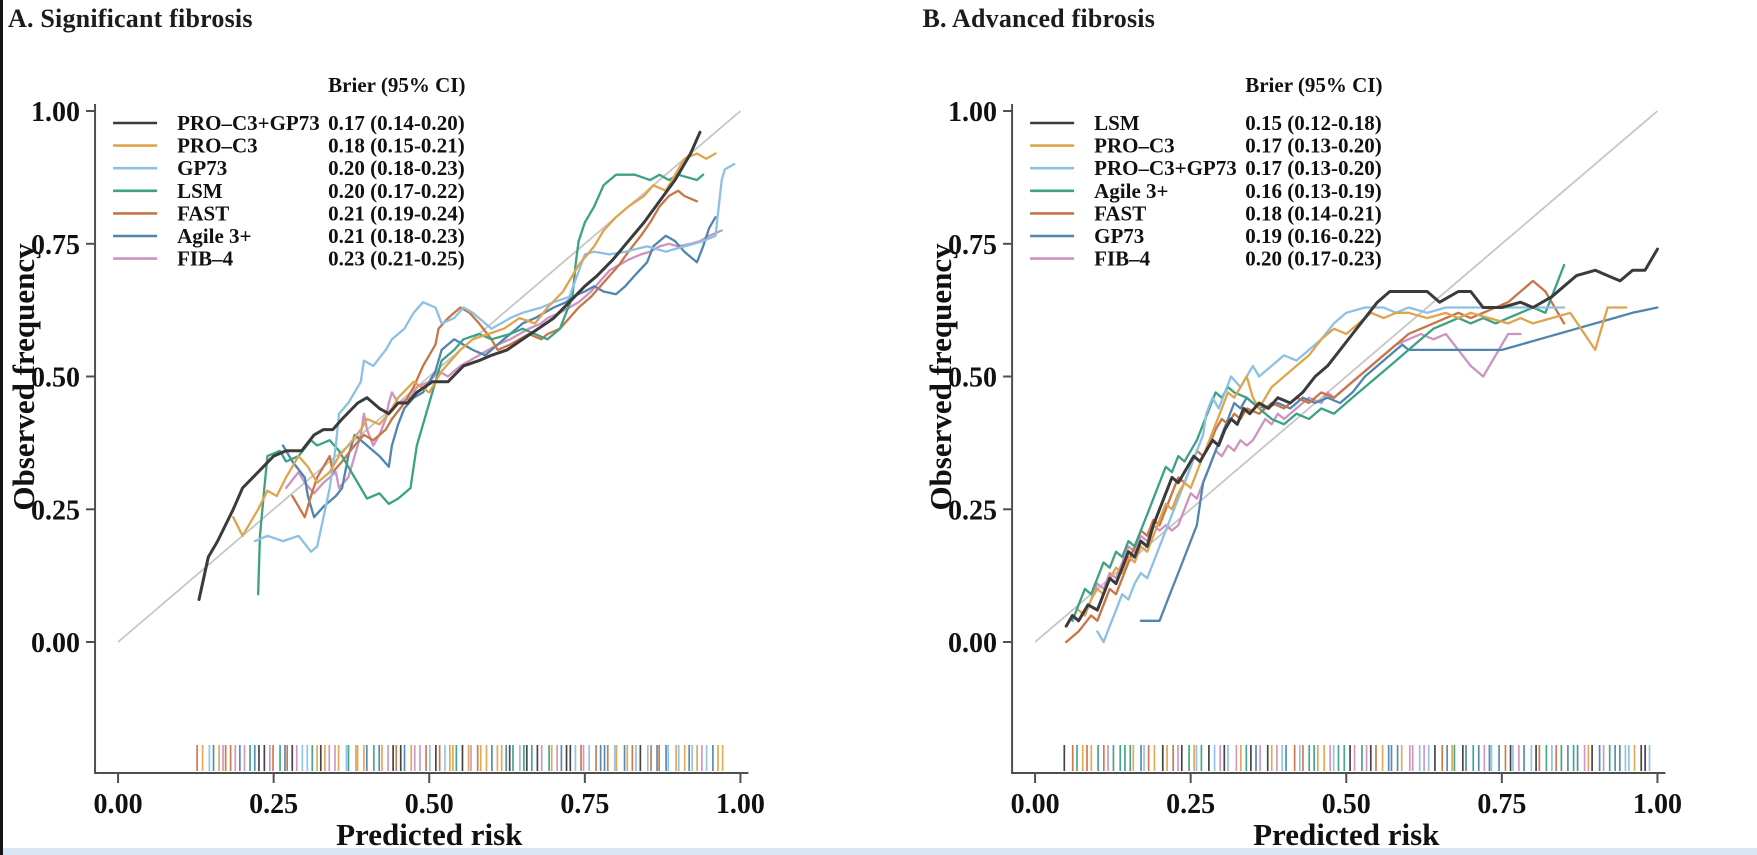 The width and height of the screenshot is (1757, 855). What do you see at coordinates (1205, 259) in the screenshot?
I see `legend-item-fib-4: FIB–4 0.20 (0.17-0.23)` at bounding box center [1205, 259].